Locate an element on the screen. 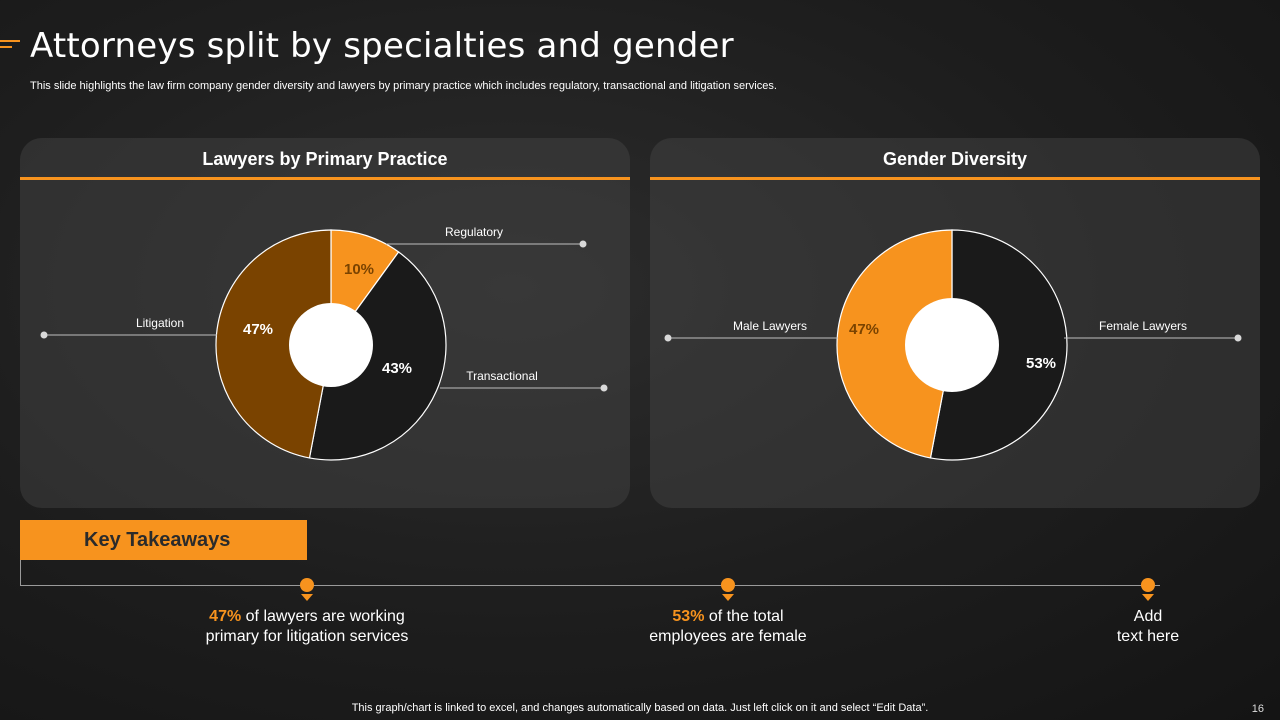  takeaway-line2: text here is located at coordinates (1148, 636).